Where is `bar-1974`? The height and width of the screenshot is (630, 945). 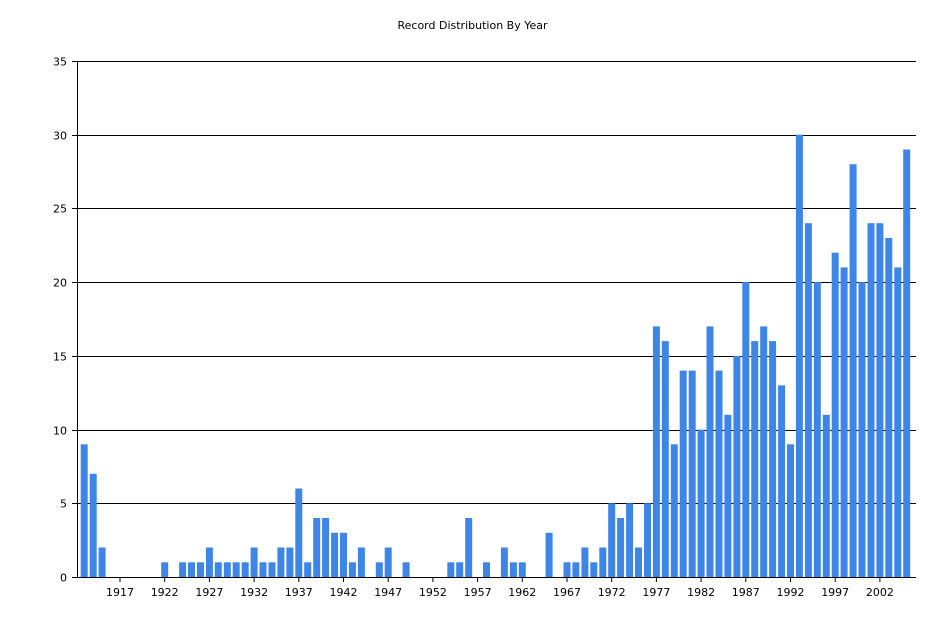
bar-1974 is located at coordinates (630, 540).